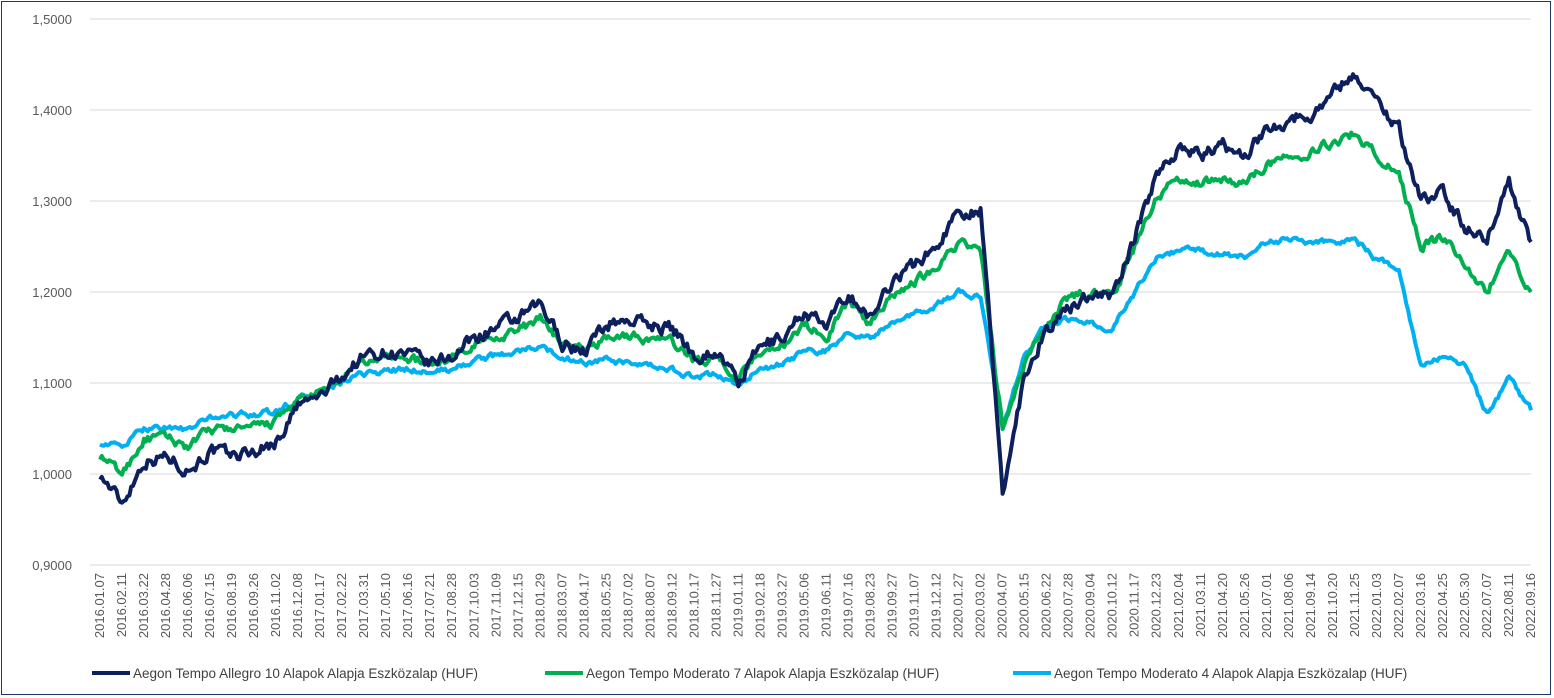 This screenshot has width=1554, height=698. I want to click on x-tick-label: 2019.06.11, so click(826, 605).